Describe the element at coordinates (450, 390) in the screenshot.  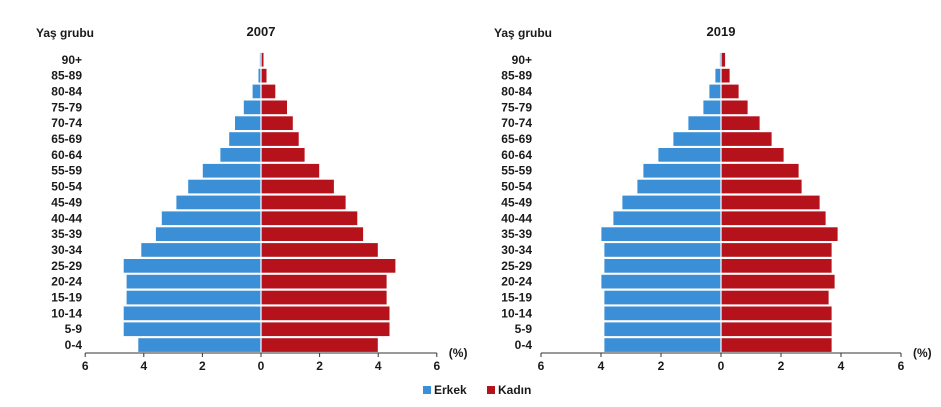
I see `legend-label-erkek: Erkek` at that location.